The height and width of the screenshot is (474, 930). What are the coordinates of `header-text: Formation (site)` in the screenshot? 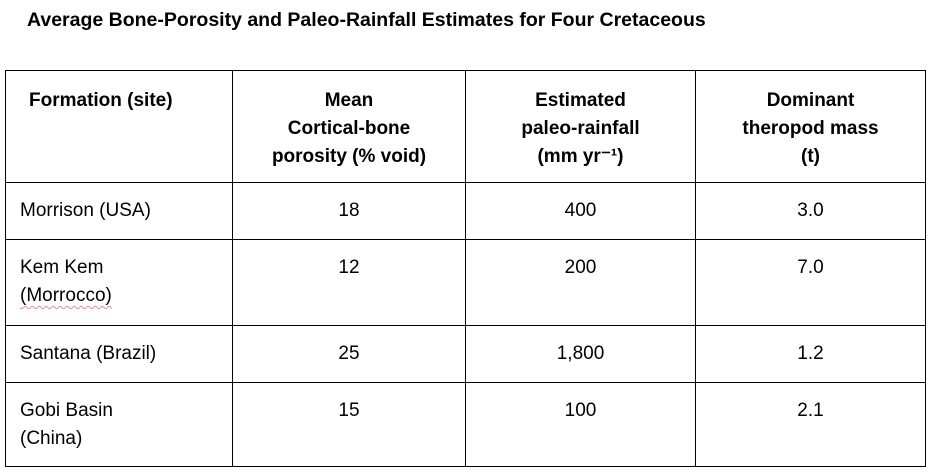 It's located at (101, 100).